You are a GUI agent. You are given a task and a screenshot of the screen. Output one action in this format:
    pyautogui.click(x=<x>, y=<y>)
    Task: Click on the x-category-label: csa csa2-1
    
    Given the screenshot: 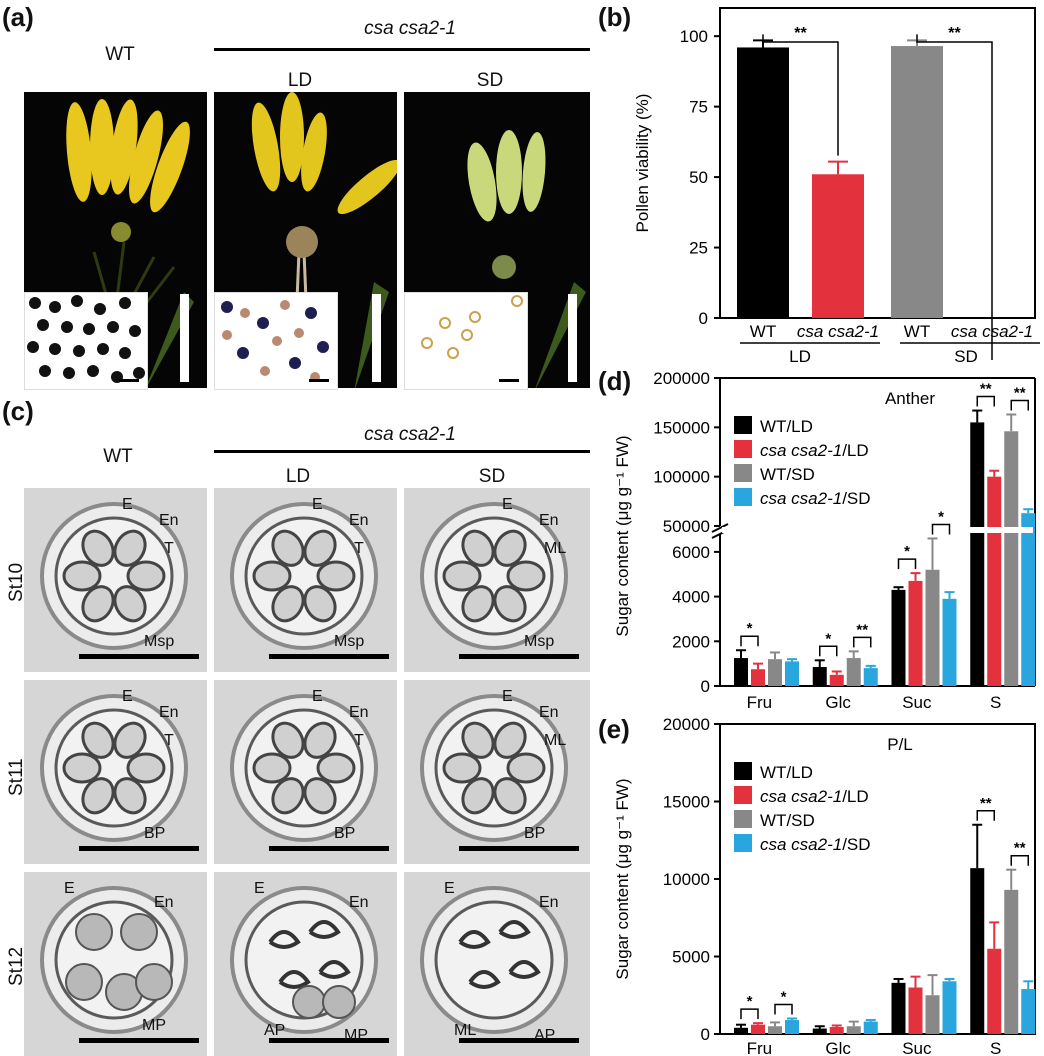 What is the action you would take?
    pyautogui.click(x=838, y=331)
    